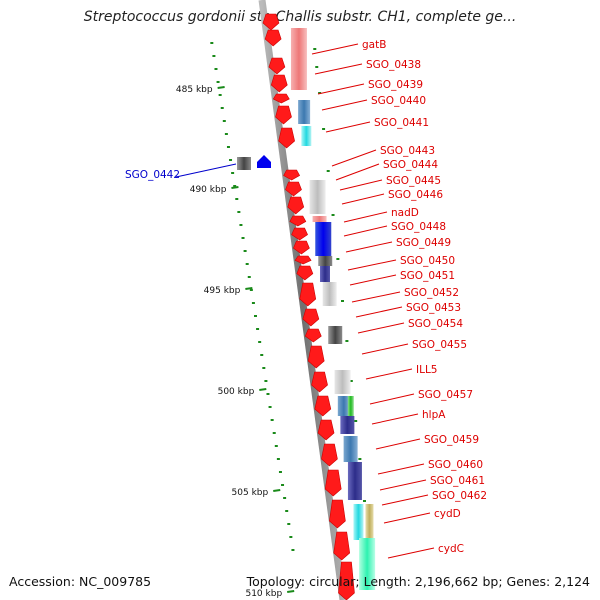 The image size is (600, 600). I want to click on gene-label: SGO_0439, so click(395, 85).